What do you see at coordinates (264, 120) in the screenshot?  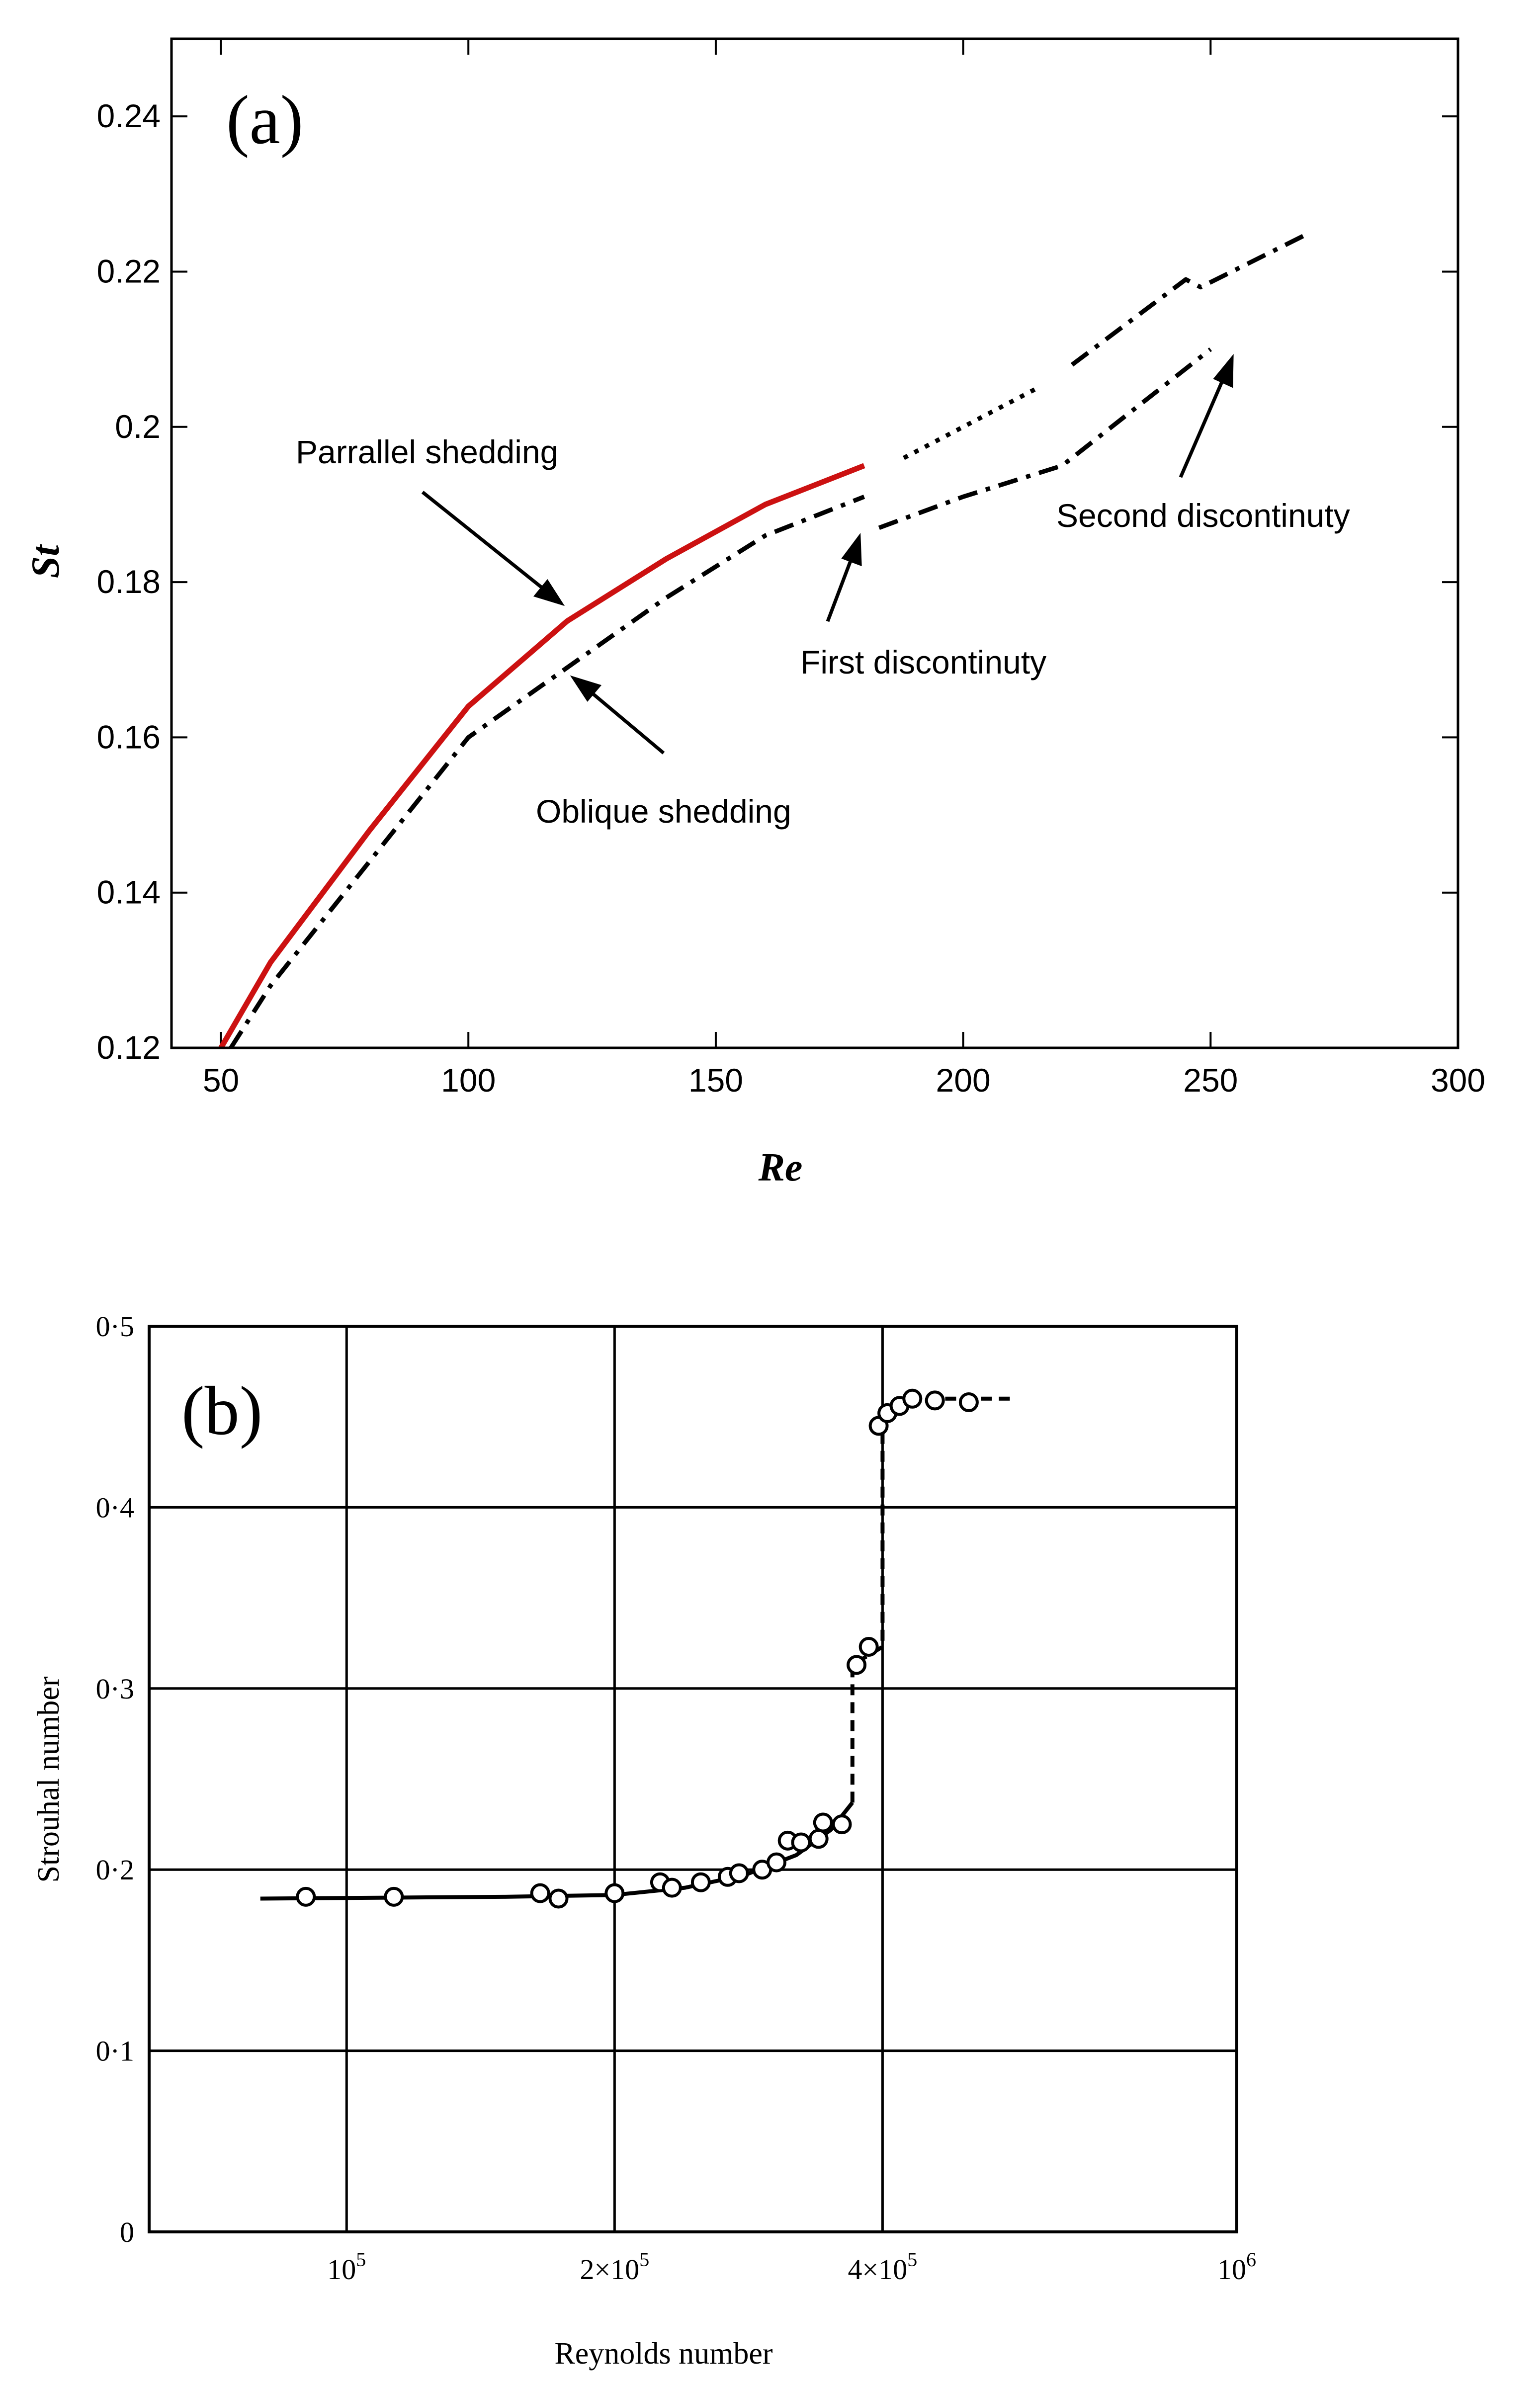 I see `panel-a-label: (a)` at bounding box center [264, 120].